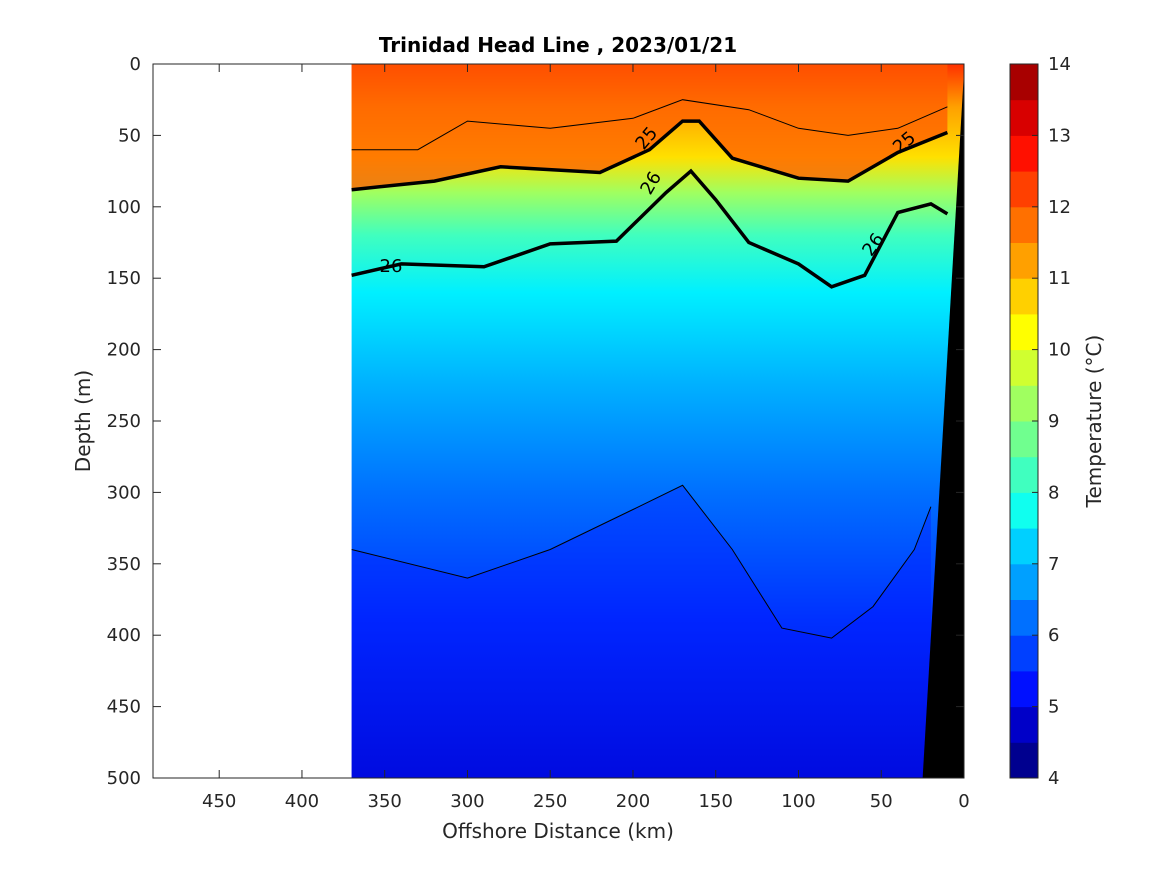  Describe the element at coordinates (124, 778) in the screenshot. I see `y-tick-label: 500` at that location.